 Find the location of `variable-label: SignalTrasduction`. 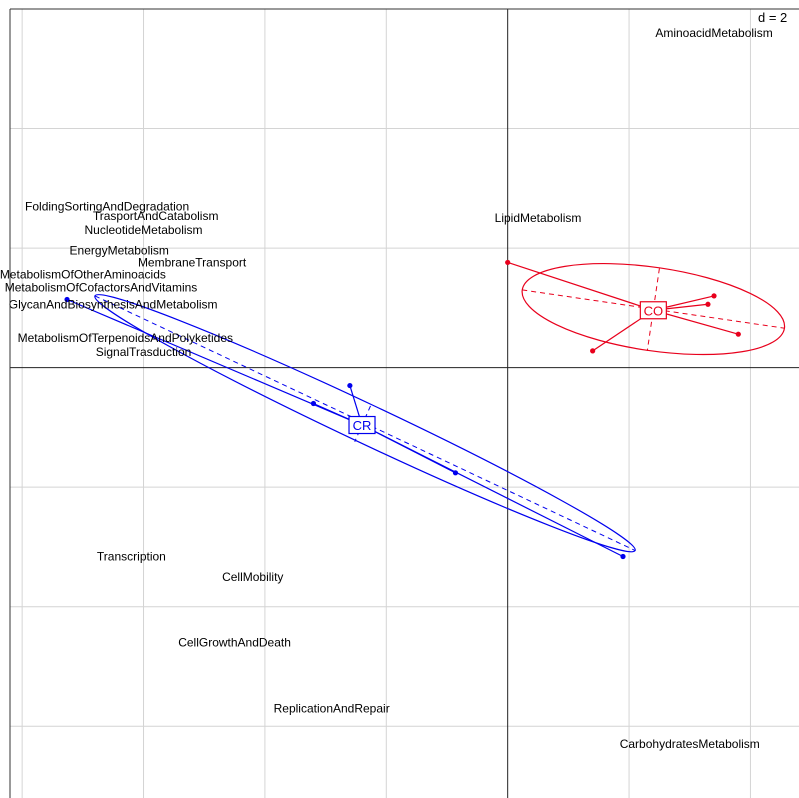

variable-label: SignalTrasduction is located at coordinates (144, 352).